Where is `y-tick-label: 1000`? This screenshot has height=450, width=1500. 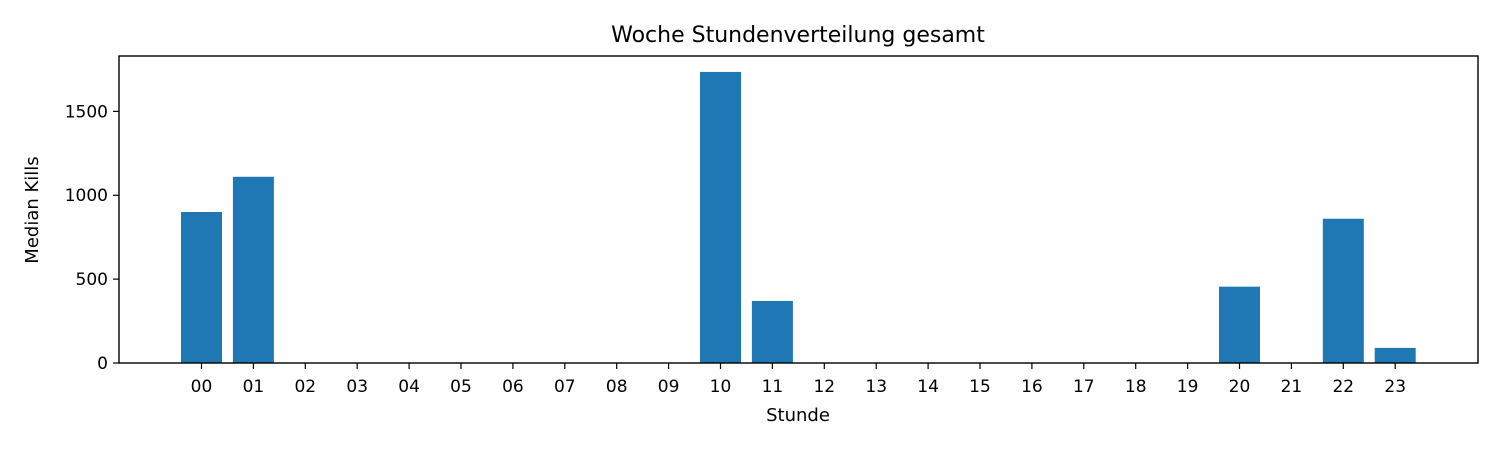
y-tick-label: 1000 is located at coordinates (86, 196).